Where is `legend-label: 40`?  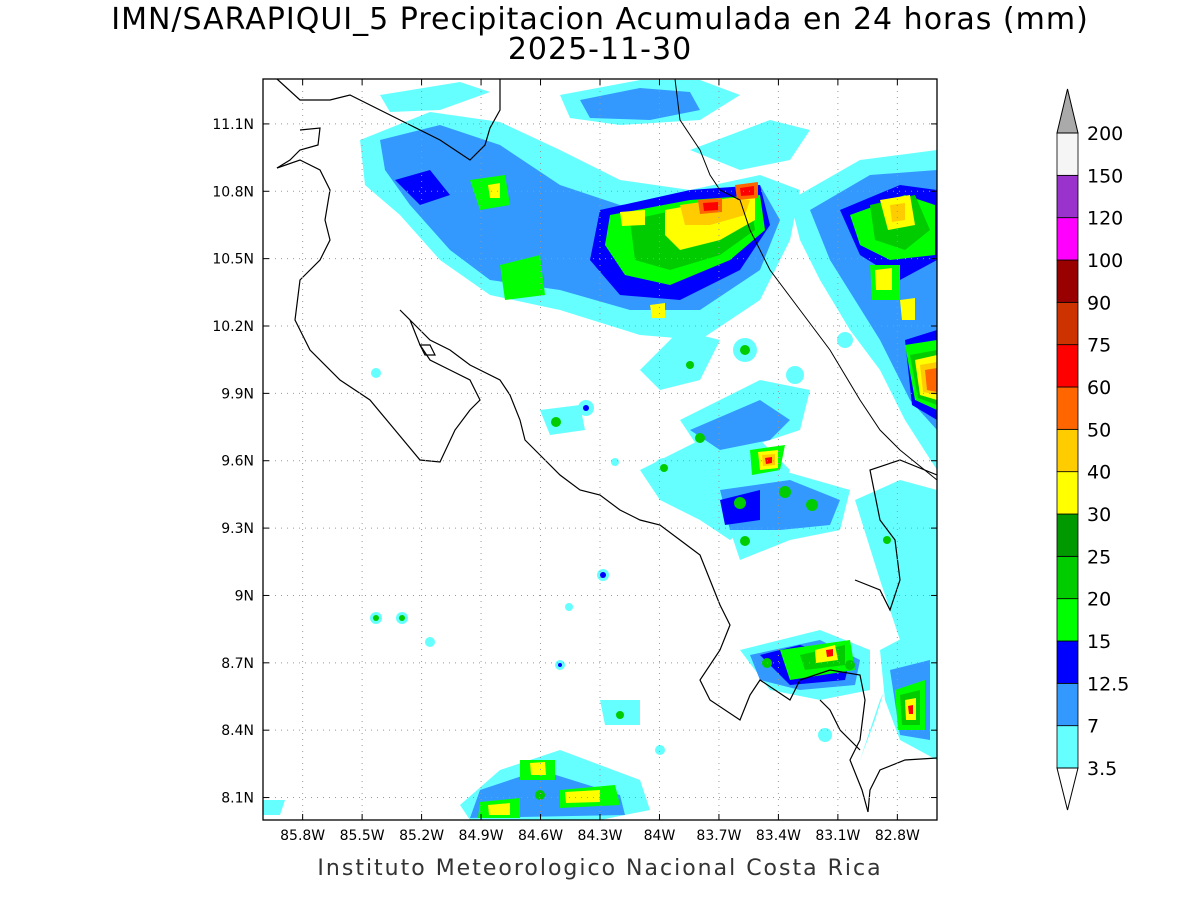
legend-label: 40 is located at coordinates (1099, 473).